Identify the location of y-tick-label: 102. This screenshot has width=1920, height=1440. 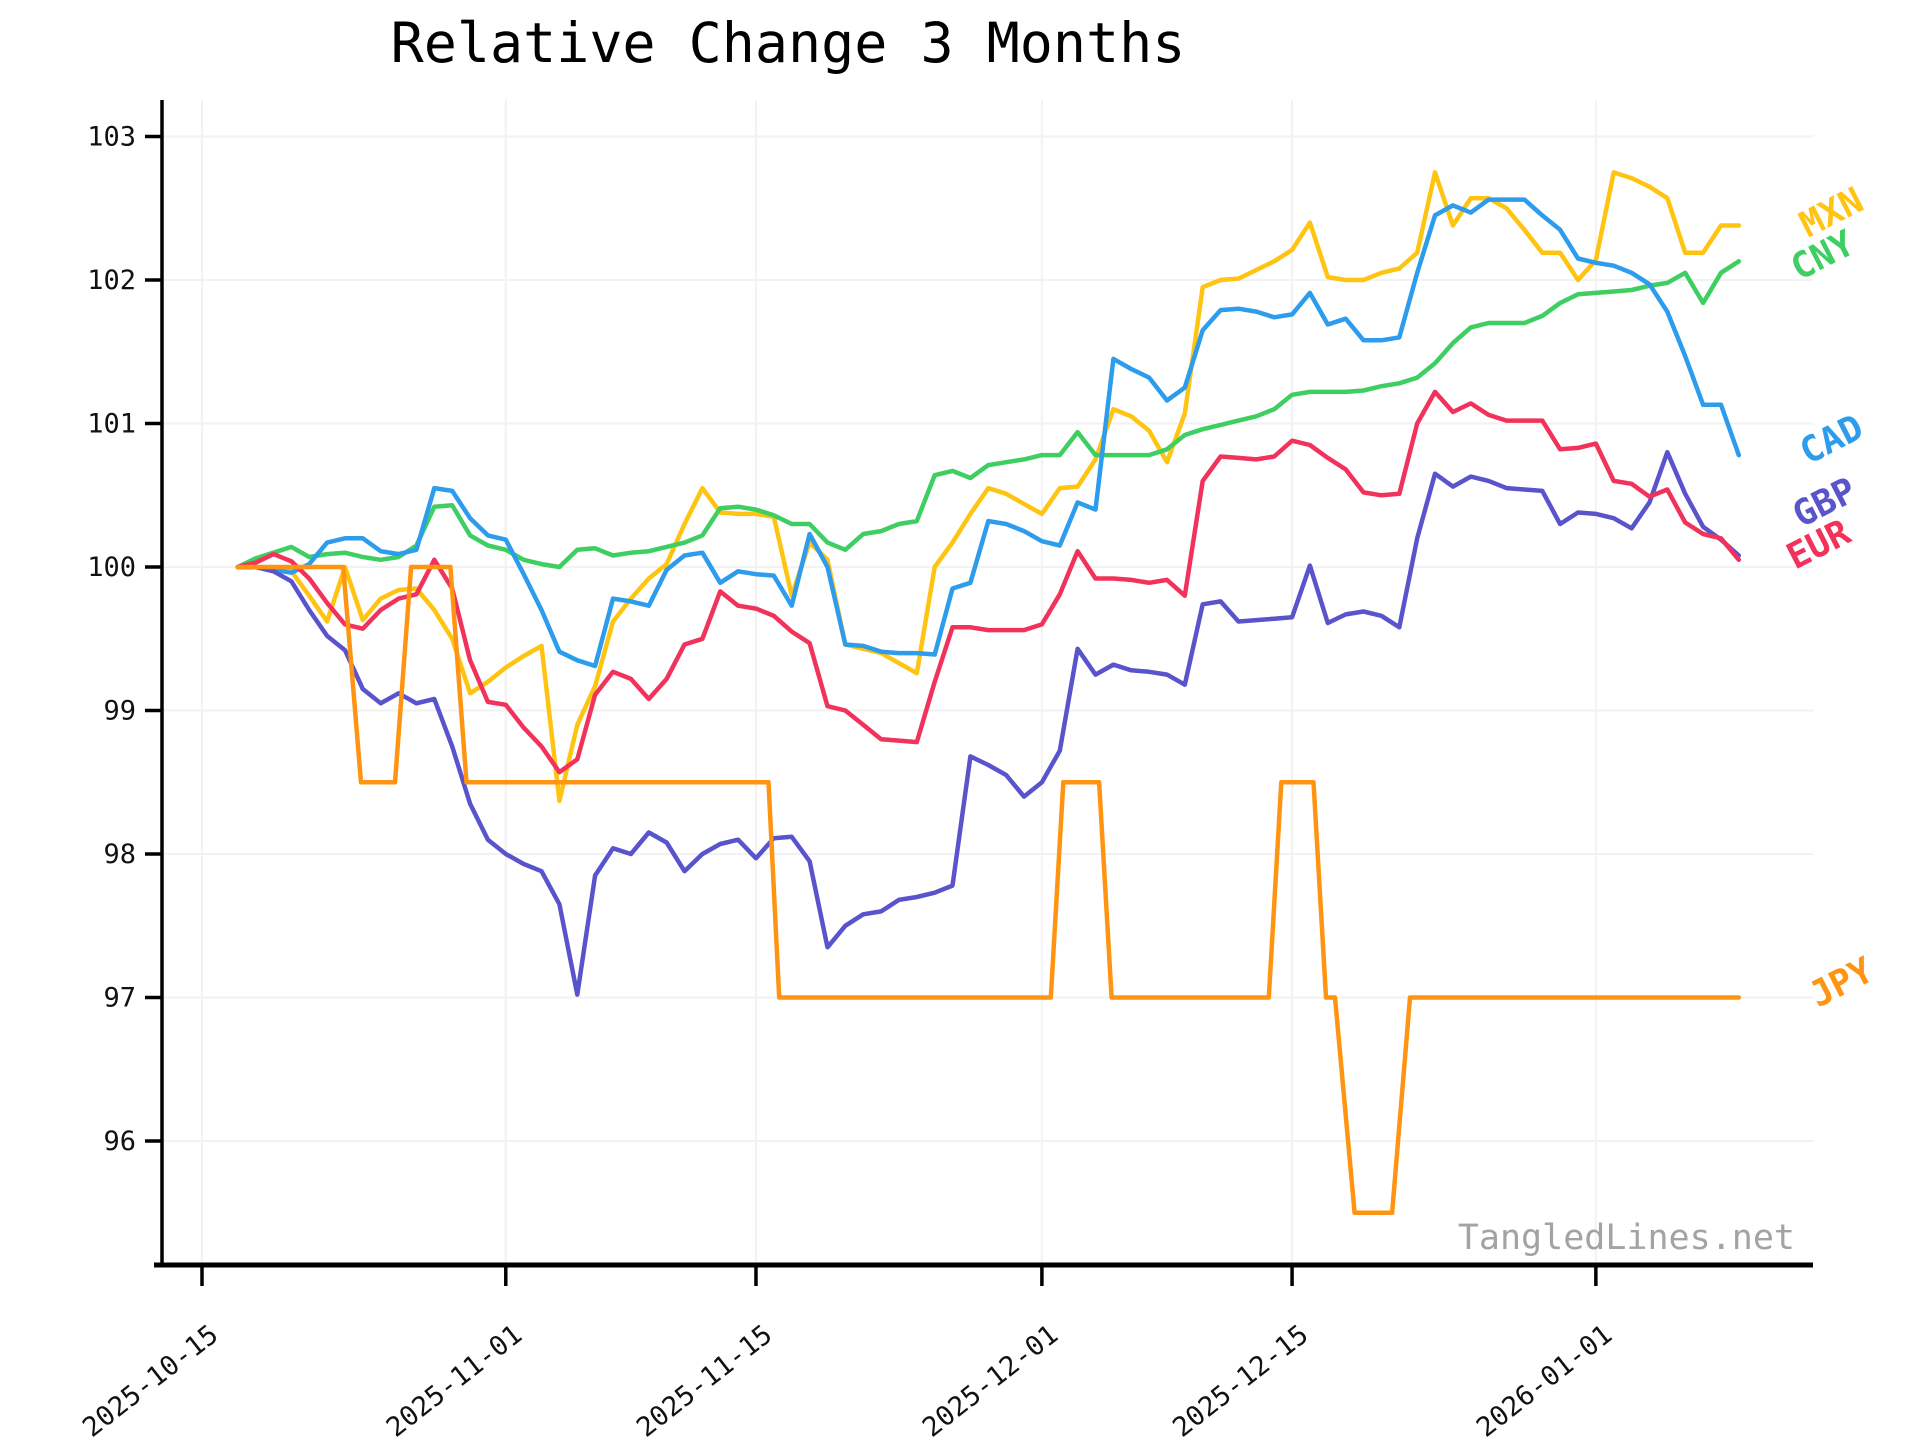
(111, 280).